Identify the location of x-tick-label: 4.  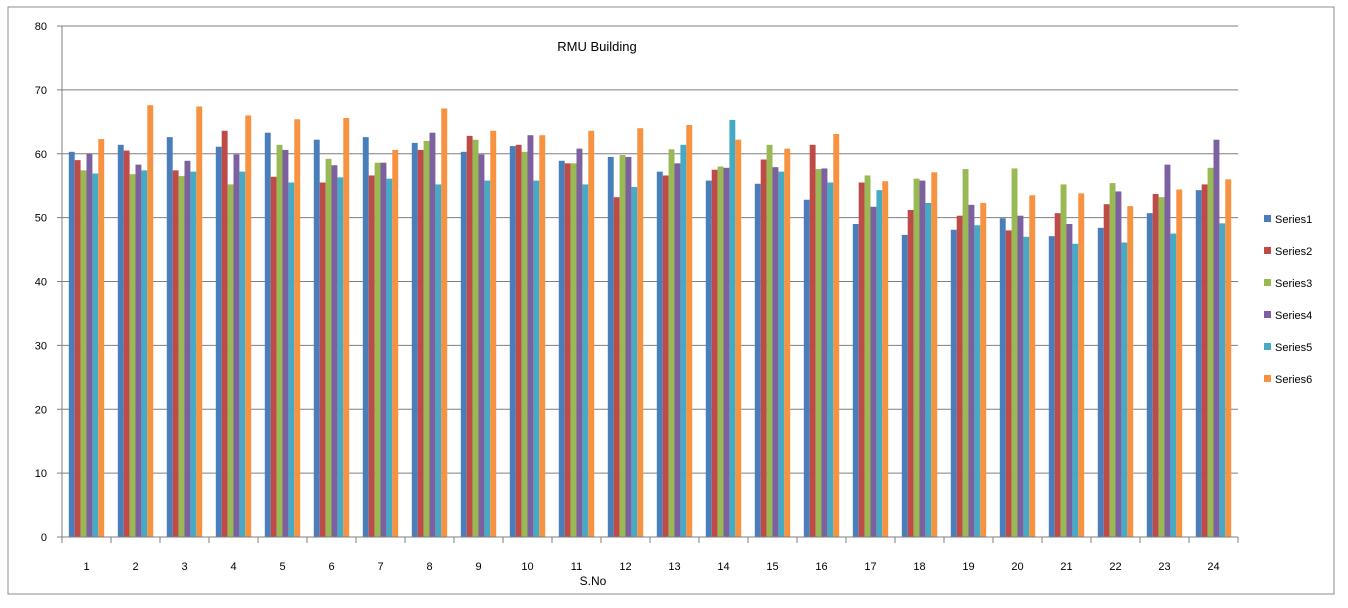
(233, 567).